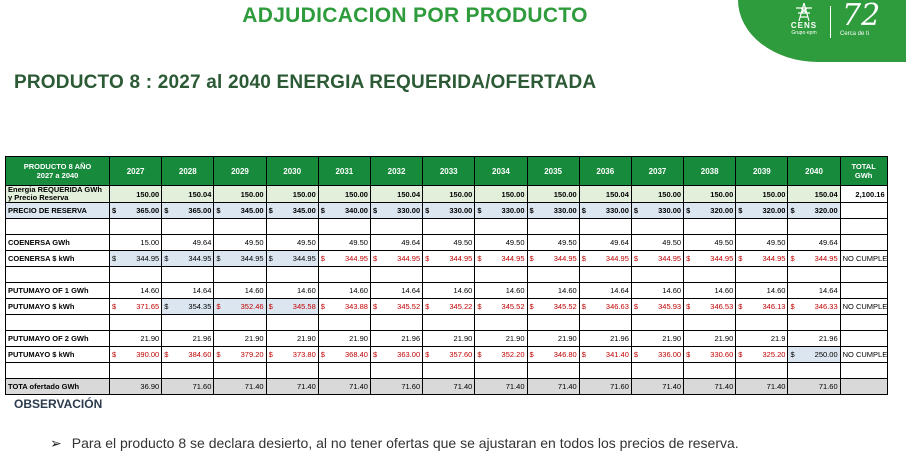 Image resolution: width=906 pixels, height=464 pixels. Describe the element at coordinates (304, 354) in the screenshot. I see `price-value: 373.80` at that location.